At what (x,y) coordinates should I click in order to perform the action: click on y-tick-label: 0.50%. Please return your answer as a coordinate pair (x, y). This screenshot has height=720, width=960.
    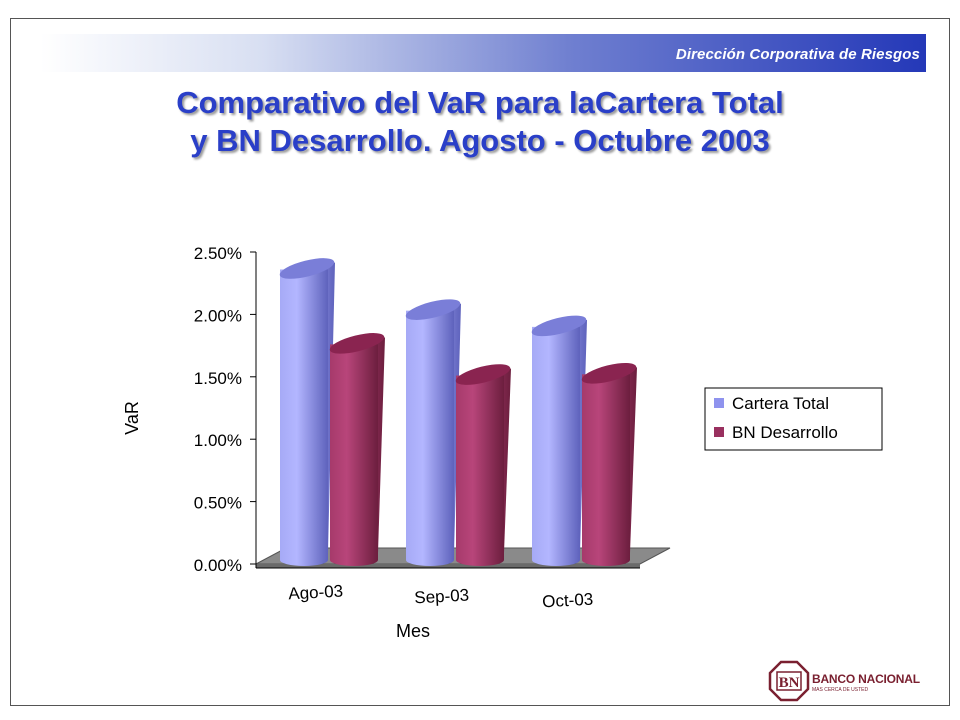
    Looking at the image, I should click on (218, 503).